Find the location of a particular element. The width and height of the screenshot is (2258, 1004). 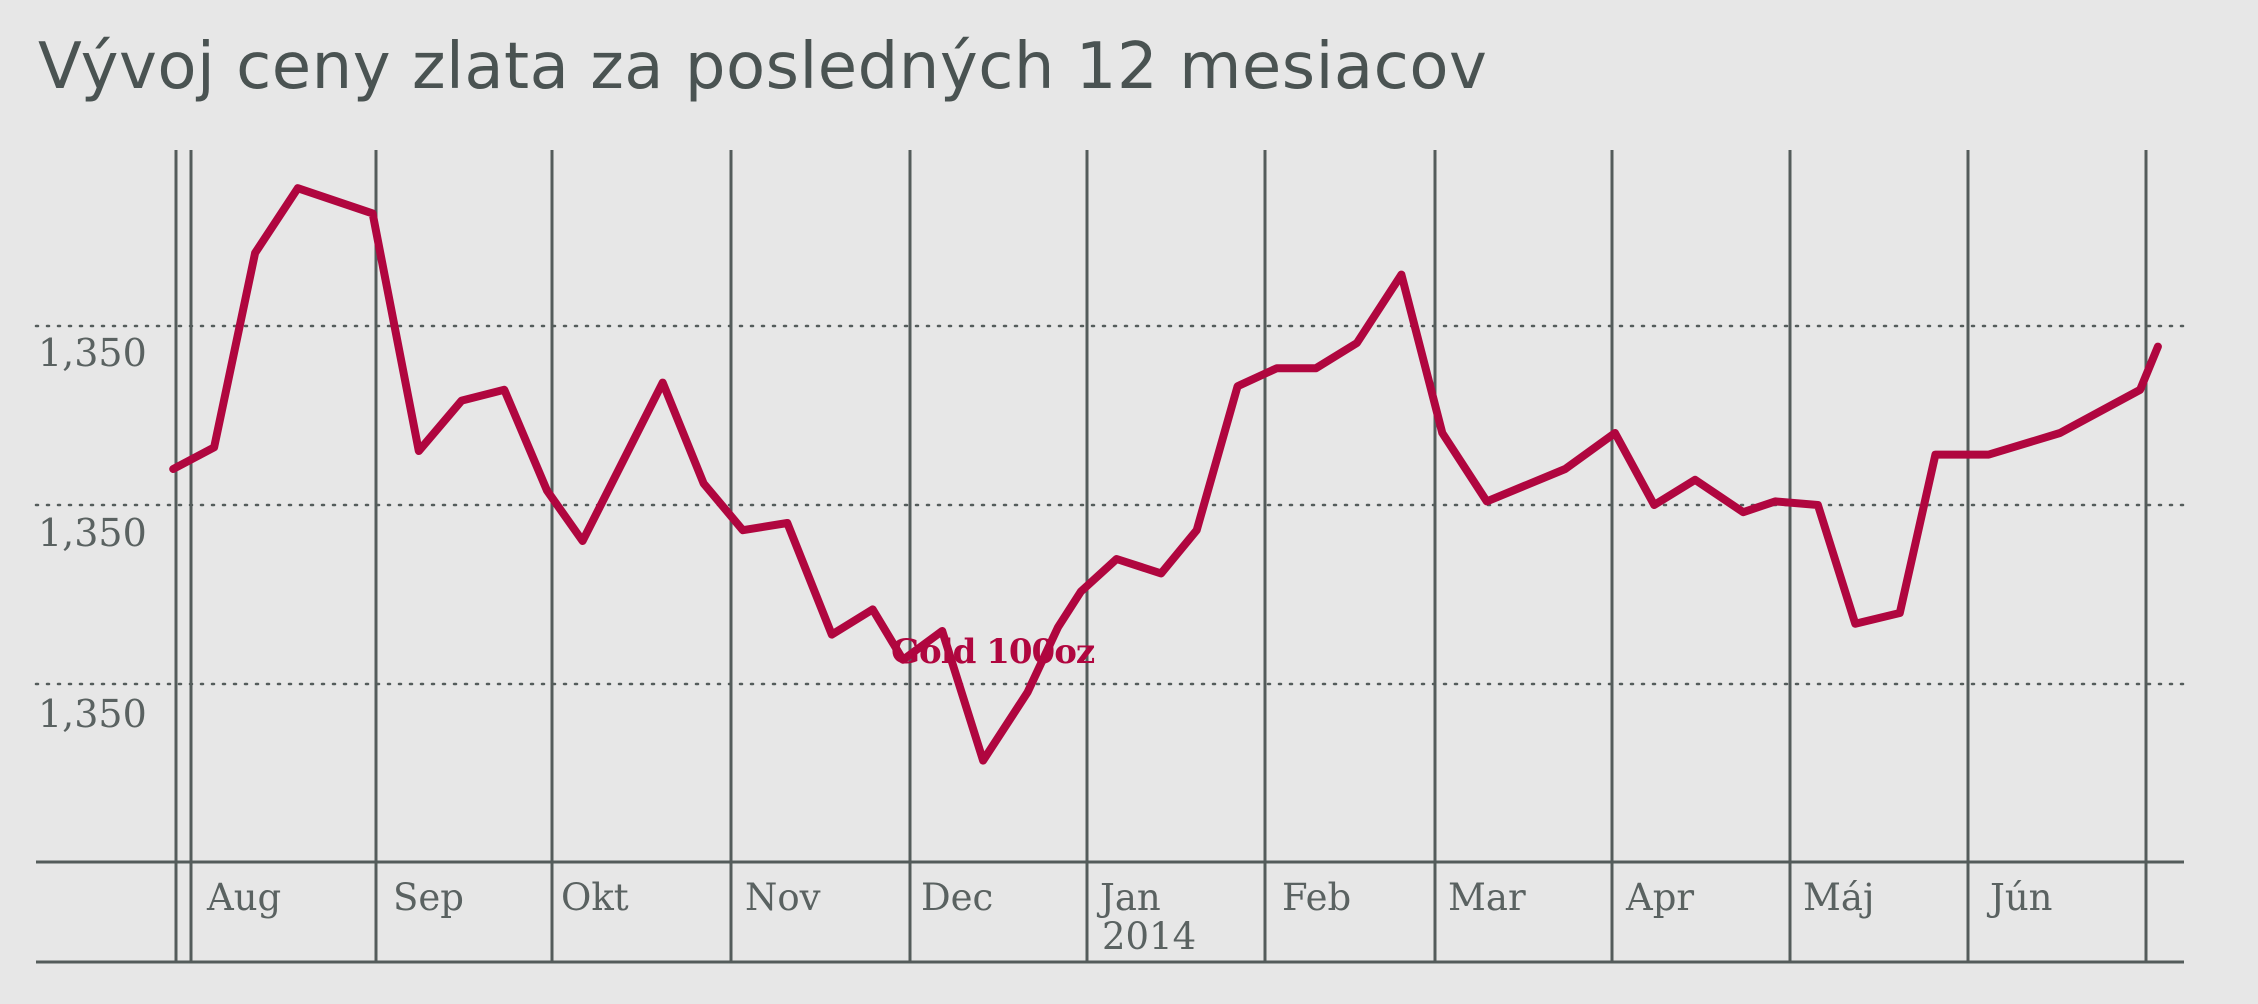

series-label: Gold 100oz is located at coordinates (993, 652).